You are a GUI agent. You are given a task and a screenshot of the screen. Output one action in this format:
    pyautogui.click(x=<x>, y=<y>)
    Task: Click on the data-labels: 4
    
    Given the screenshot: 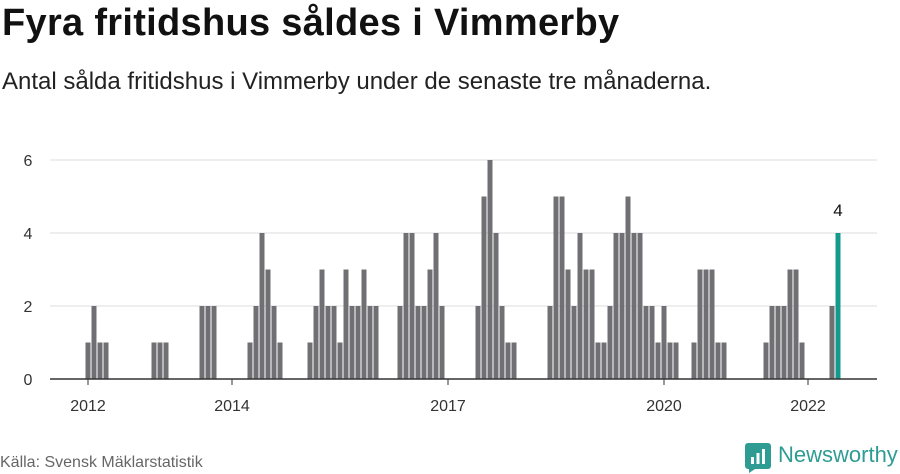 What is the action you would take?
    pyautogui.click(x=837, y=210)
    